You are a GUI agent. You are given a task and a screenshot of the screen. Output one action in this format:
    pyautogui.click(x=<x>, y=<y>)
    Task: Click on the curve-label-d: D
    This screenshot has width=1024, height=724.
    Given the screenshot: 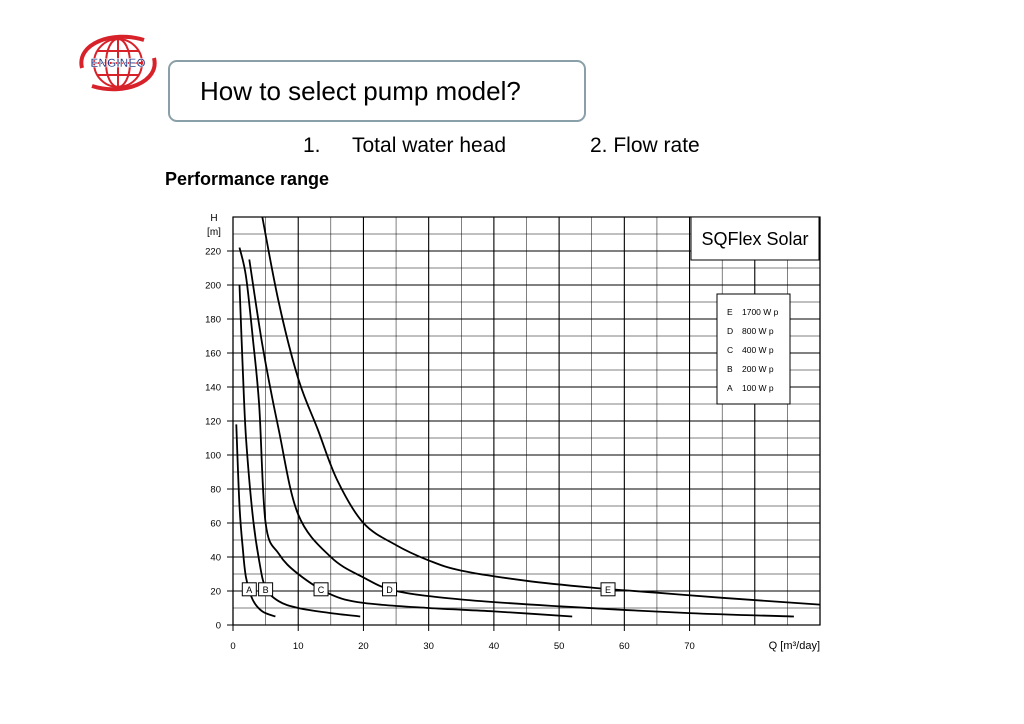 What is the action you would take?
    pyautogui.click(x=390, y=589)
    